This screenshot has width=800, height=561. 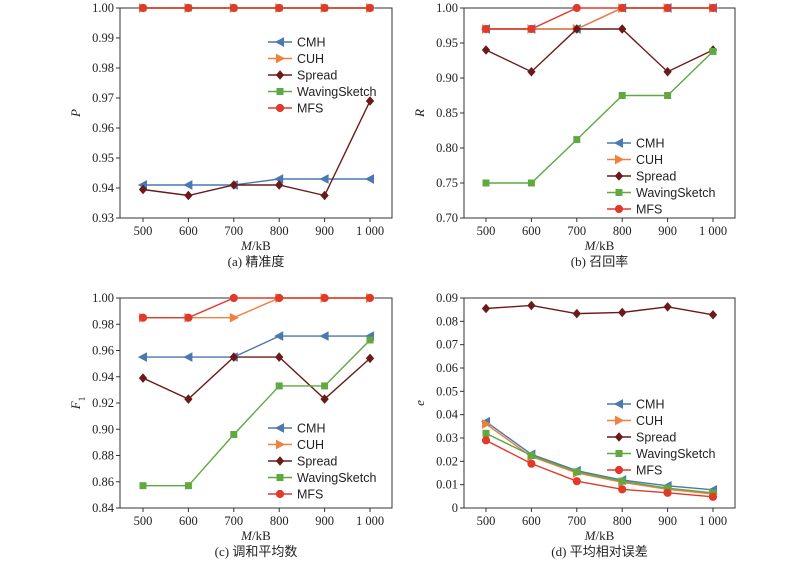 What do you see at coordinates (419, 403) in the screenshot?
I see `y-axis-label: e` at bounding box center [419, 403].